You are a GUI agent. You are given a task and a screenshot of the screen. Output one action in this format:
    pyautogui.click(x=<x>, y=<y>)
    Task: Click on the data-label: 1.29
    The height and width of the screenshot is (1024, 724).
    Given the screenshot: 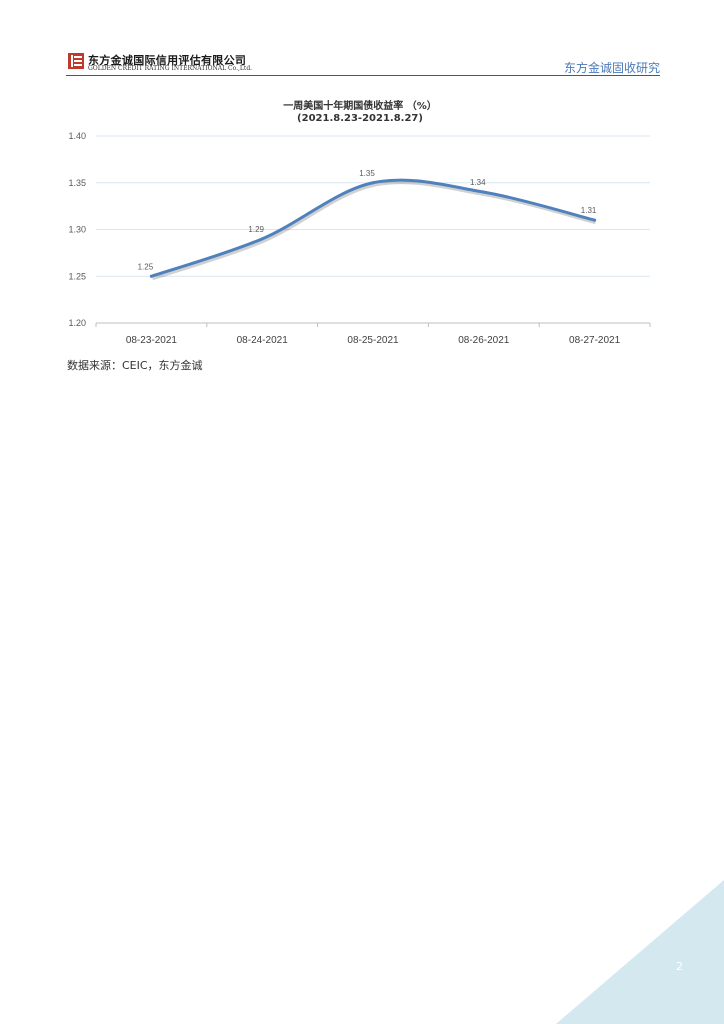 What is the action you would take?
    pyautogui.click(x=256, y=229)
    